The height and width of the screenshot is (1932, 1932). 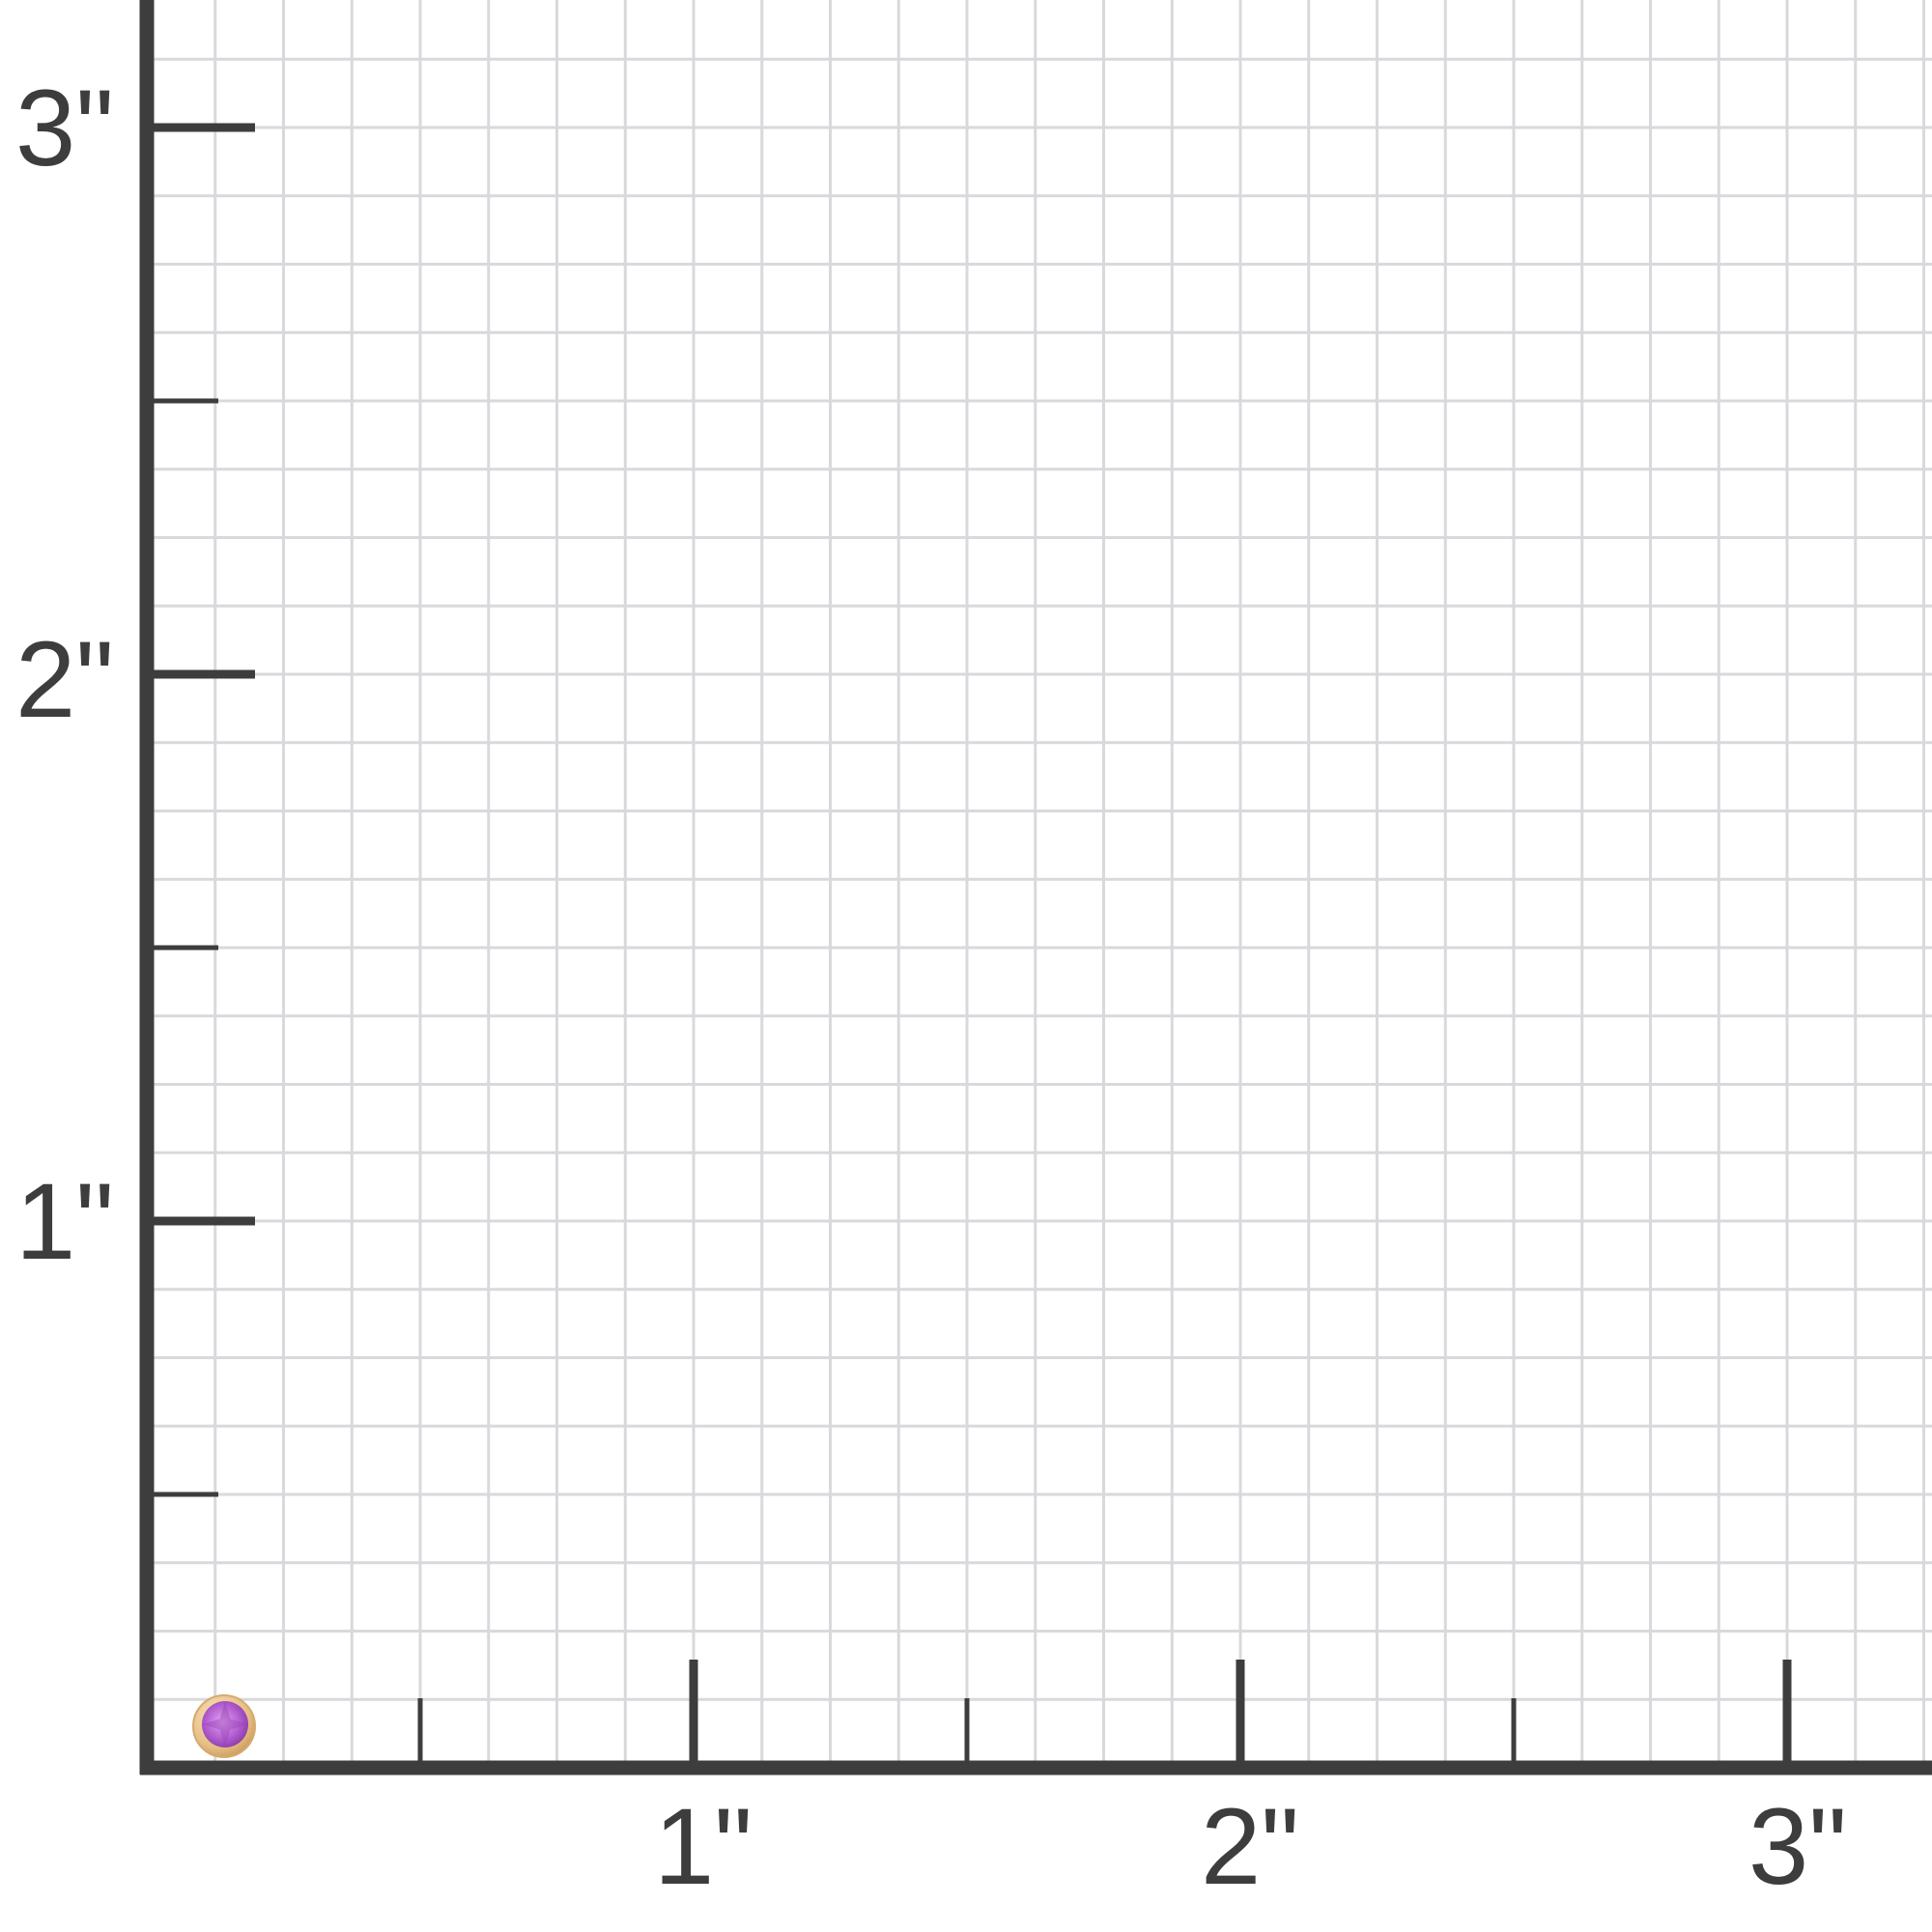 I want to click on x-tick-label-1: 1", so click(x=703, y=1846).